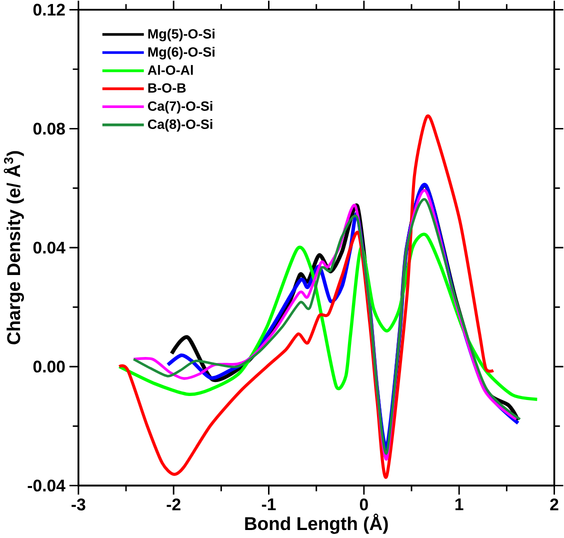  Describe the element at coordinates (459, 504) in the screenshot. I see `x-tick-label: 1` at that location.